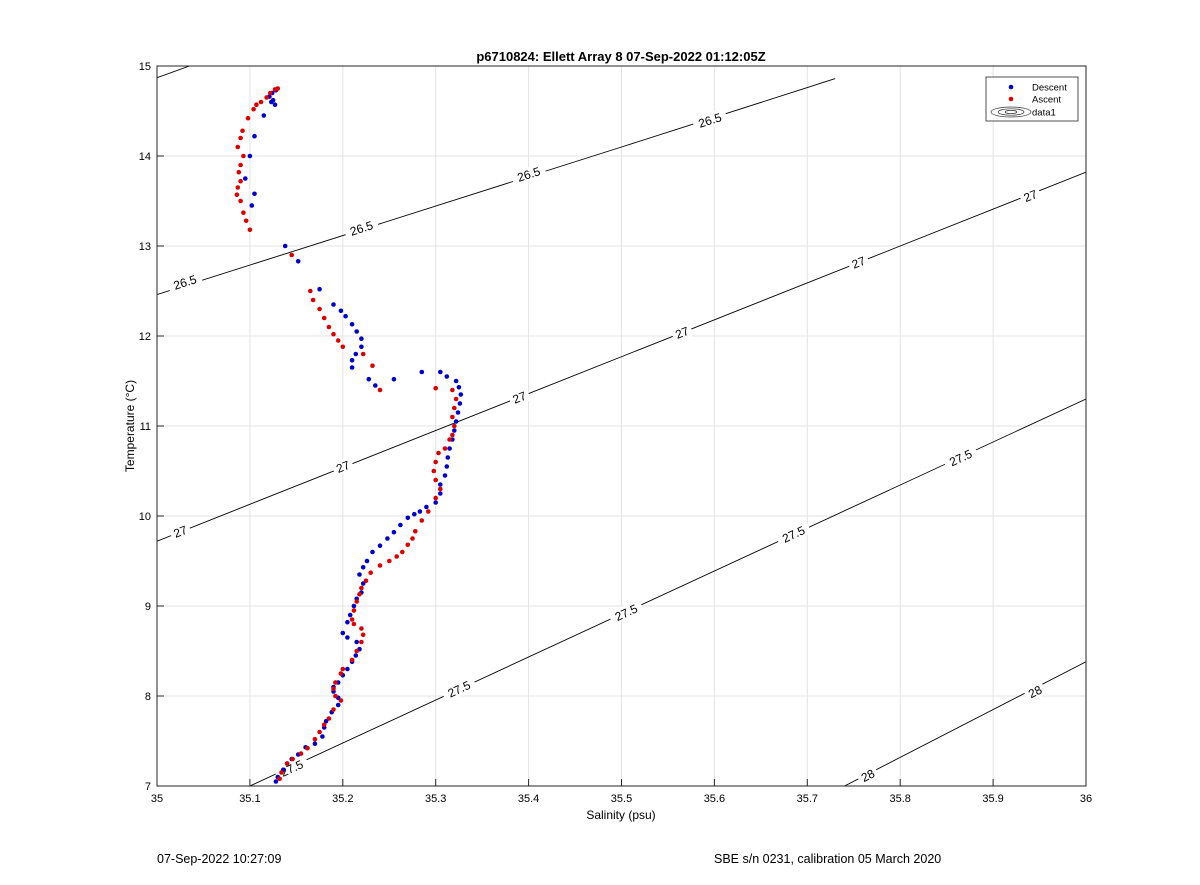 Image resolution: width=1200 pixels, height=885 pixels. What do you see at coordinates (1035, 692) in the screenshot?
I see `contour-label-text: 28` at bounding box center [1035, 692].